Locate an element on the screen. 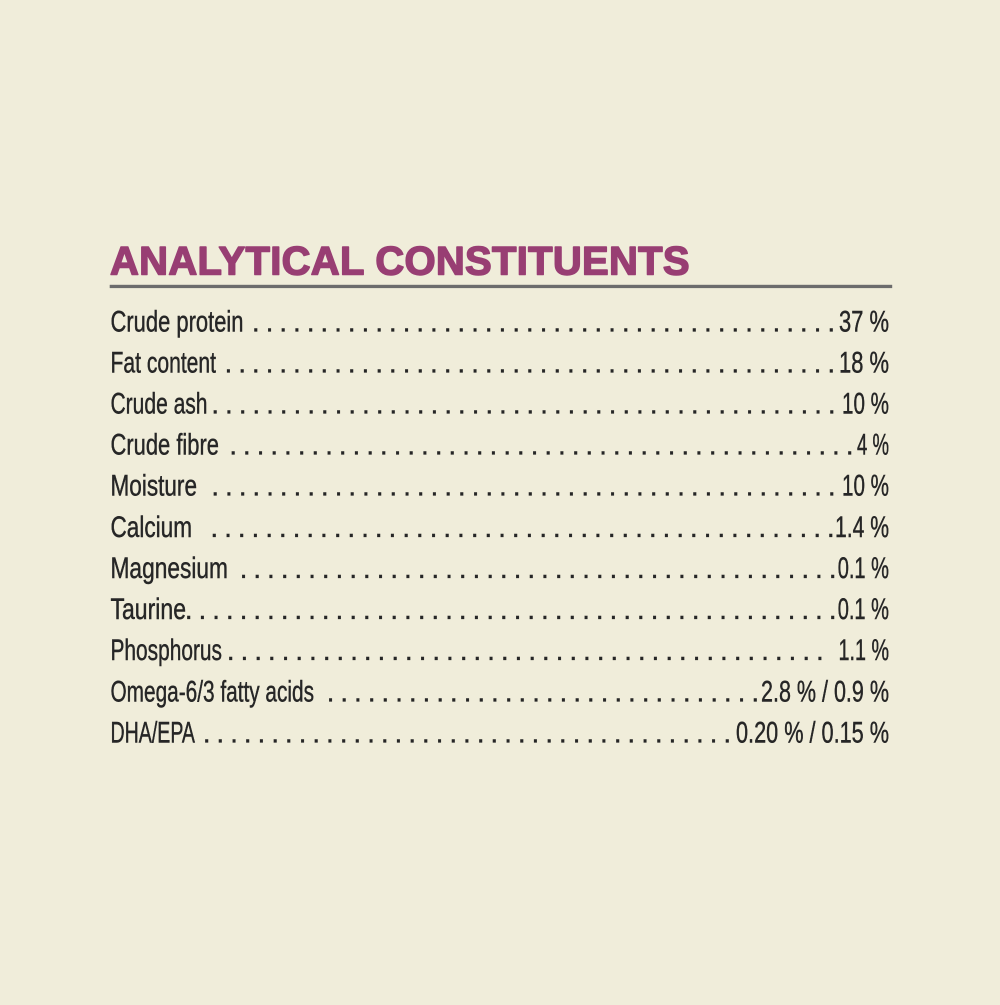  svg-text: 0.20 % / 0.15 % is located at coordinates (812, 732).